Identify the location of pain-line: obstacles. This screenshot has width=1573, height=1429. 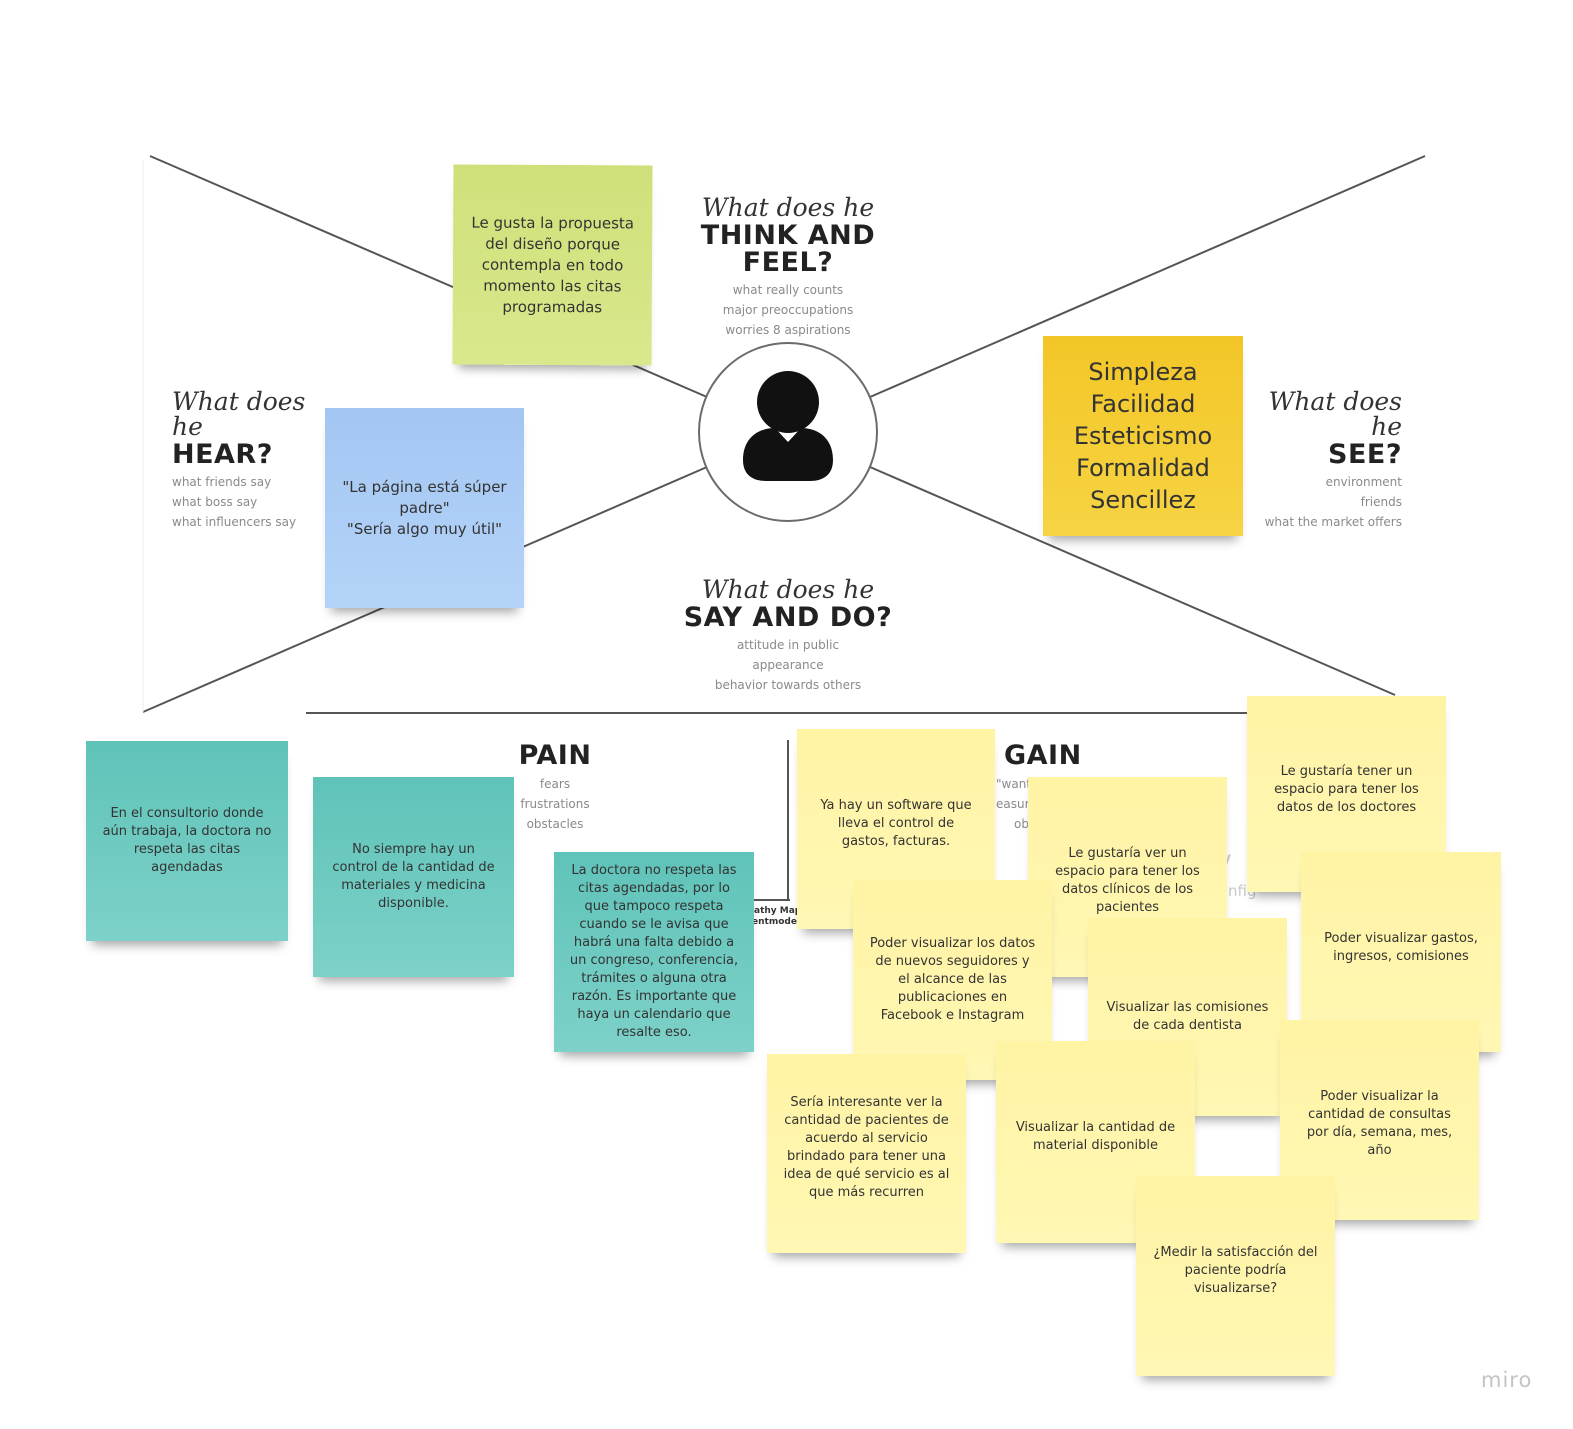
(555, 824).